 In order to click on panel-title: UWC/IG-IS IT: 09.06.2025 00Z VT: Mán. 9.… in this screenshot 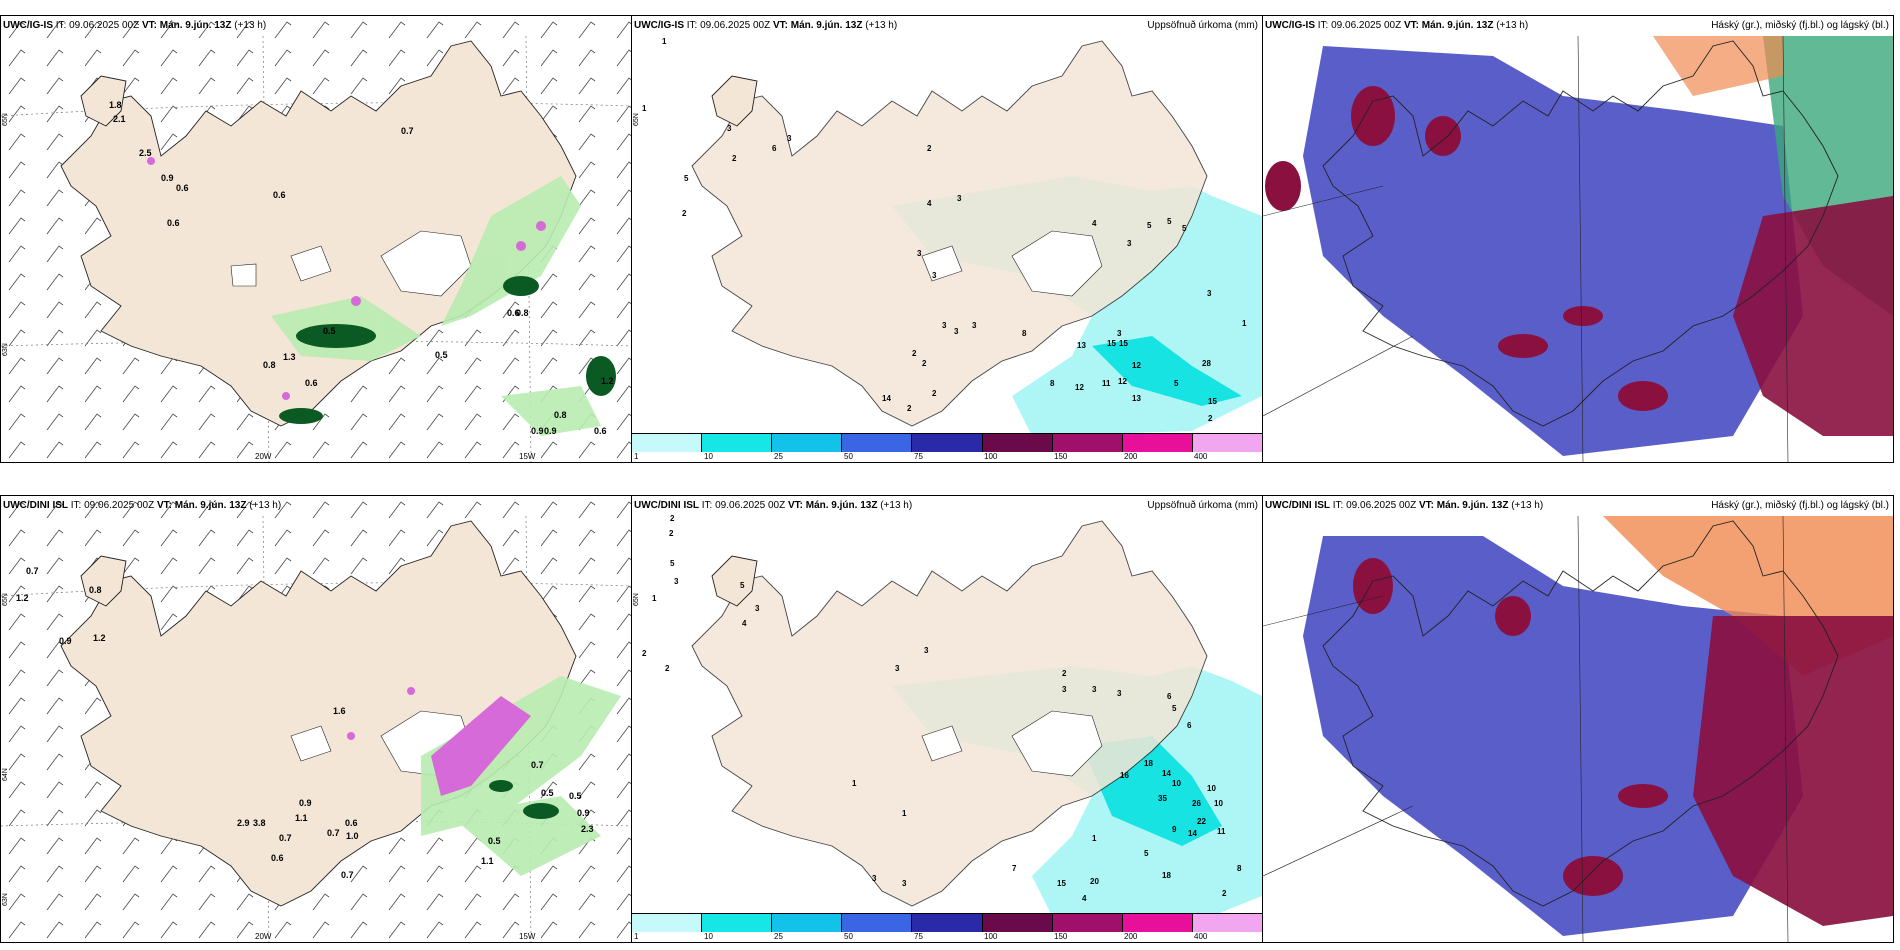, I will do `click(1397, 25)`.